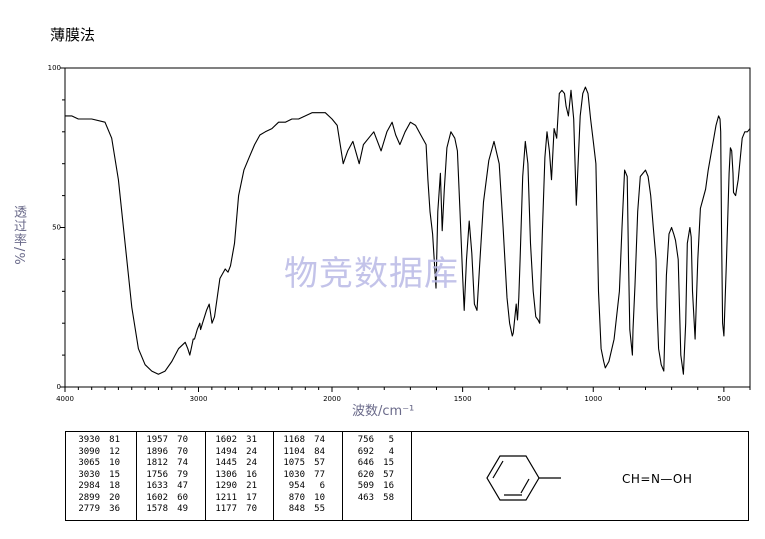 The height and width of the screenshot is (539, 765). I want to click on peak-transmittance: 12, so click(114, 451).